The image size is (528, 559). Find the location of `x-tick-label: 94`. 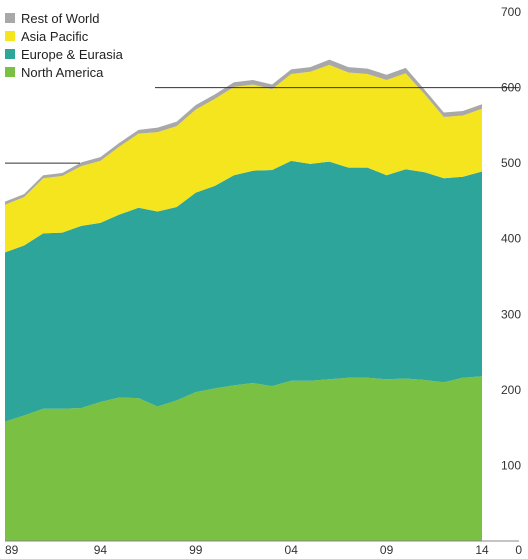

x-tick-label: 94 is located at coordinates (101, 550).